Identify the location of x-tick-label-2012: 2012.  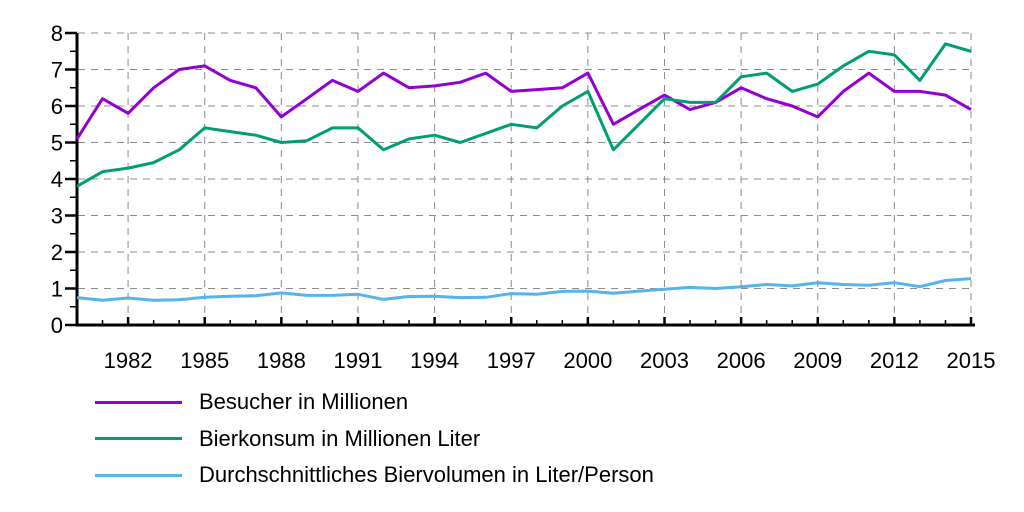
(894, 360).